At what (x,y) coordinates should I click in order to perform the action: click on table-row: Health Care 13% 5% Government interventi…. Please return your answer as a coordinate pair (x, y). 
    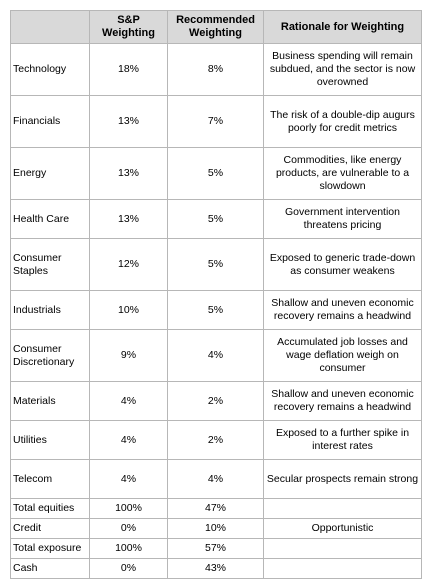
    Looking at the image, I should click on (216, 219).